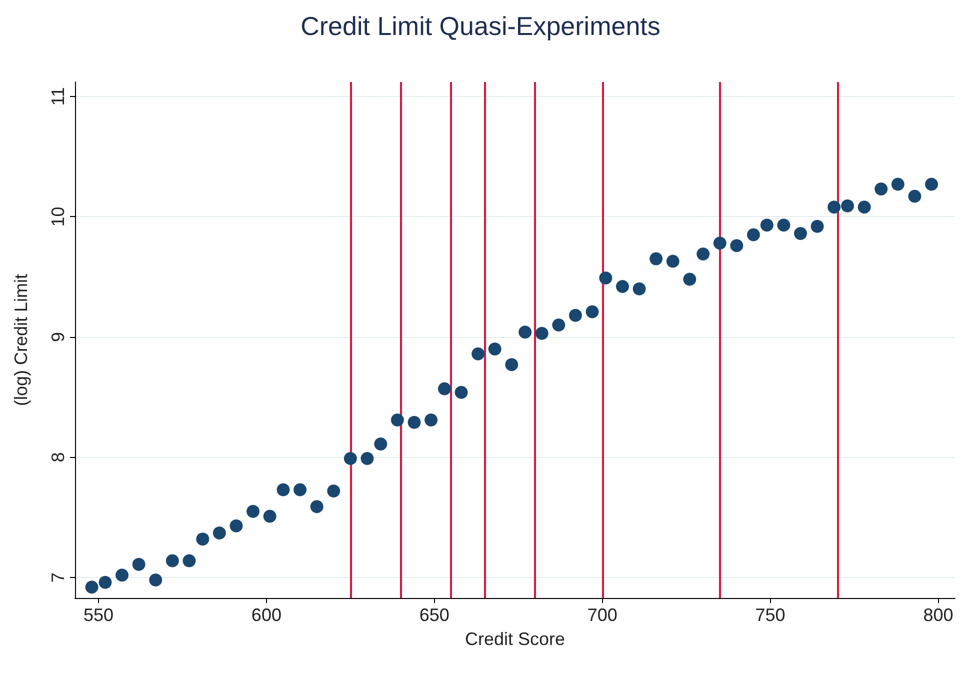  What do you see at coordinates (480, 26) in the screenshot?
I see `chart-title: Credit Limit Quasi-Experiments` at bounding box center [480, 26].